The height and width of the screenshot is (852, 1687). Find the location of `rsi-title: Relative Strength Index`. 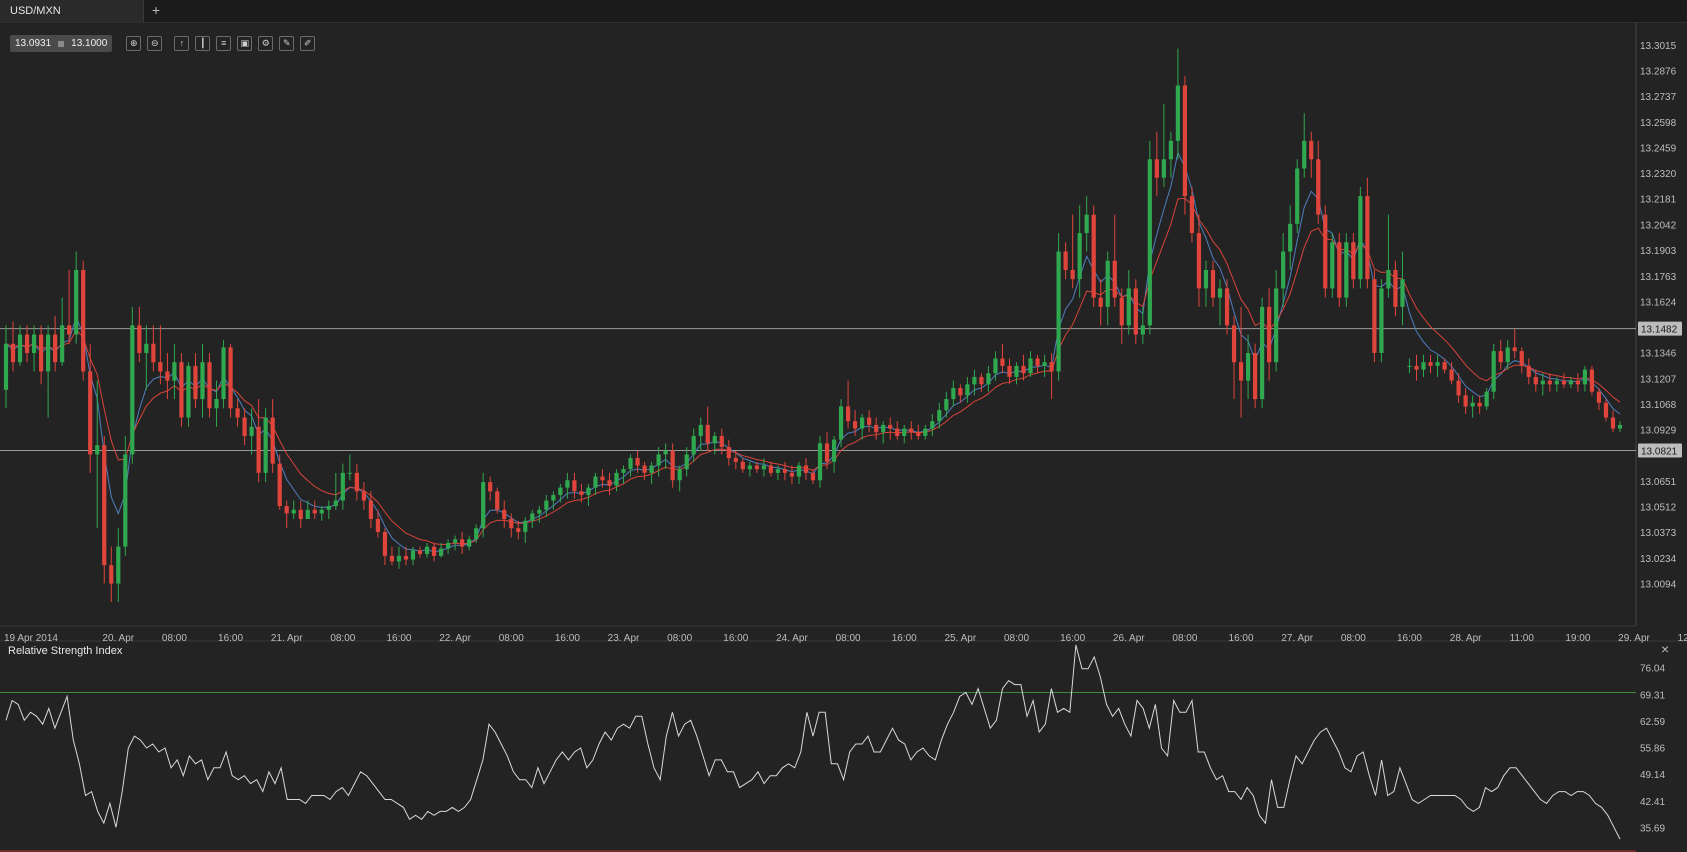

rsi-title: Relative Strength Index is located at coordinates (65, 651).